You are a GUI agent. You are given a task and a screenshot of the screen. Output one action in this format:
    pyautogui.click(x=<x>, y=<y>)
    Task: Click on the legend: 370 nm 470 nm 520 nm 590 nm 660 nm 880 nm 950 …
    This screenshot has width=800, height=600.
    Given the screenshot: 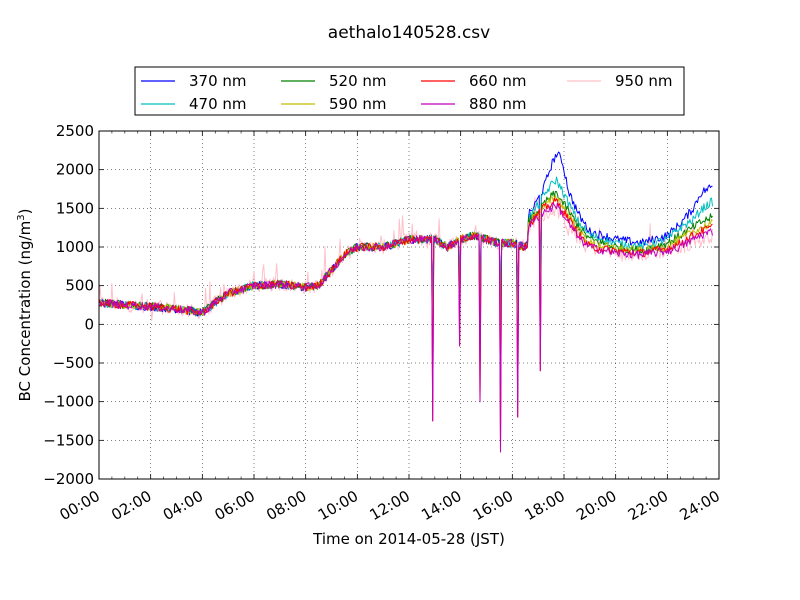 What is the action you would take?
    pyautogui.click(x=409, y=91)
    